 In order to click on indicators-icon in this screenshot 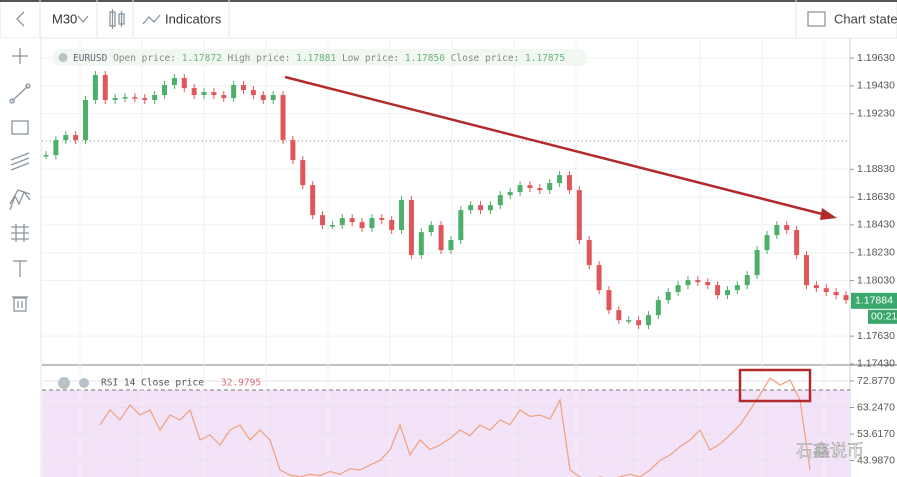, I will do `click(151, 19)`.